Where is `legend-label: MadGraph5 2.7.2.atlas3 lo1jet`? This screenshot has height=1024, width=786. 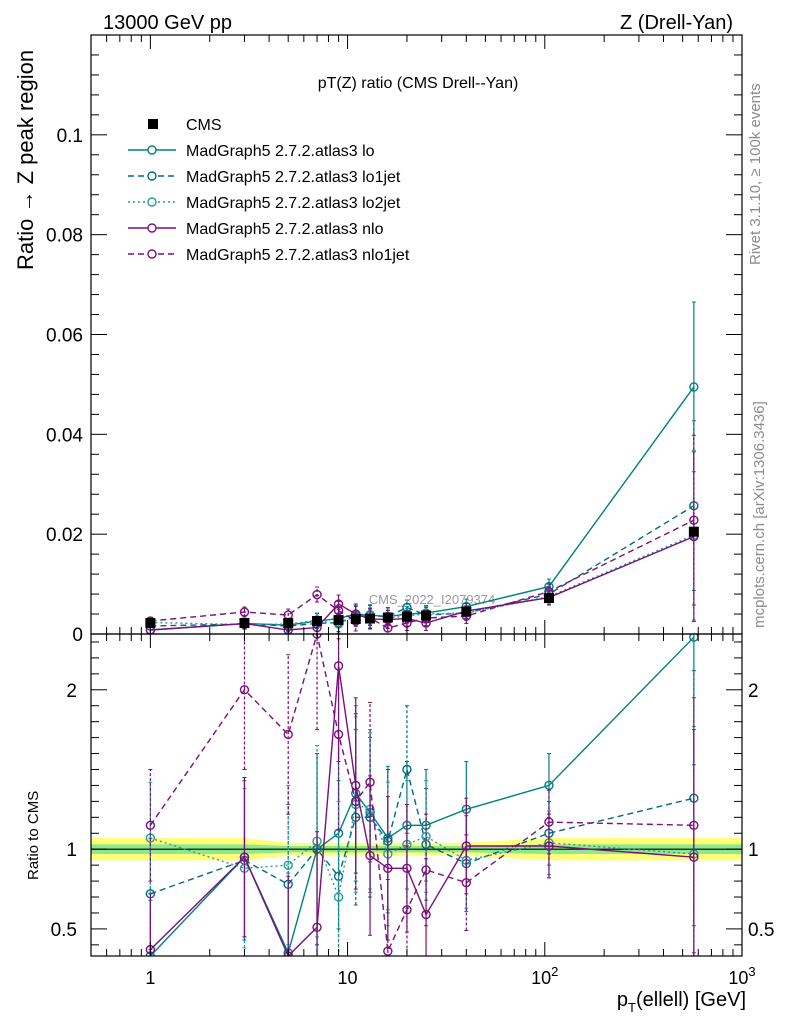
legend-label: MadGraph5 2.7.2.atlas3 lo1jet is located at coordinates (293, 177).